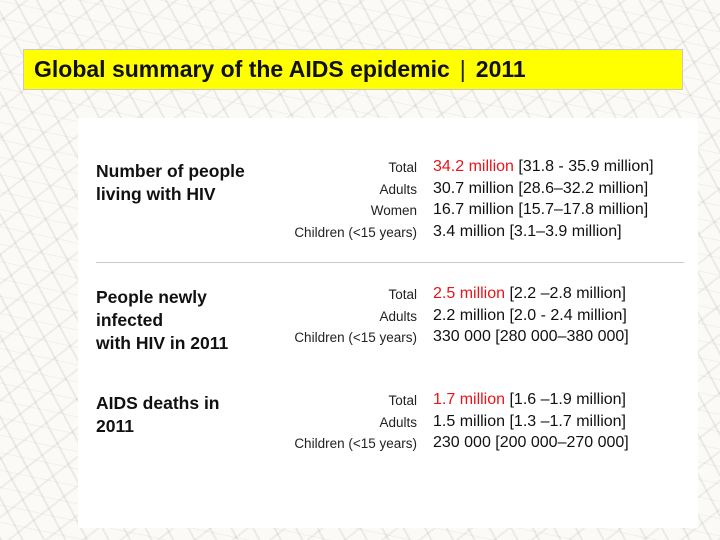 This screenshot has width=720, height=540. Describe the element at coordinates (390, 262) in the screenshot. I see `section-divider` at that location.